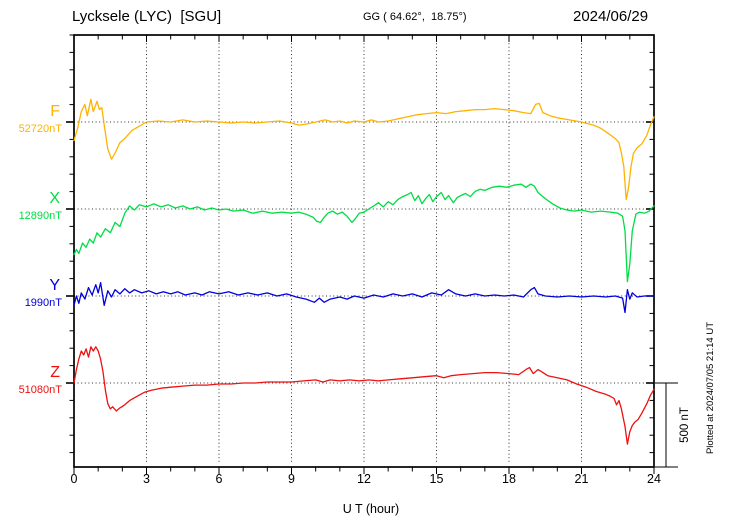  I want to click on x-tick-label: 0, so click(74, 479).